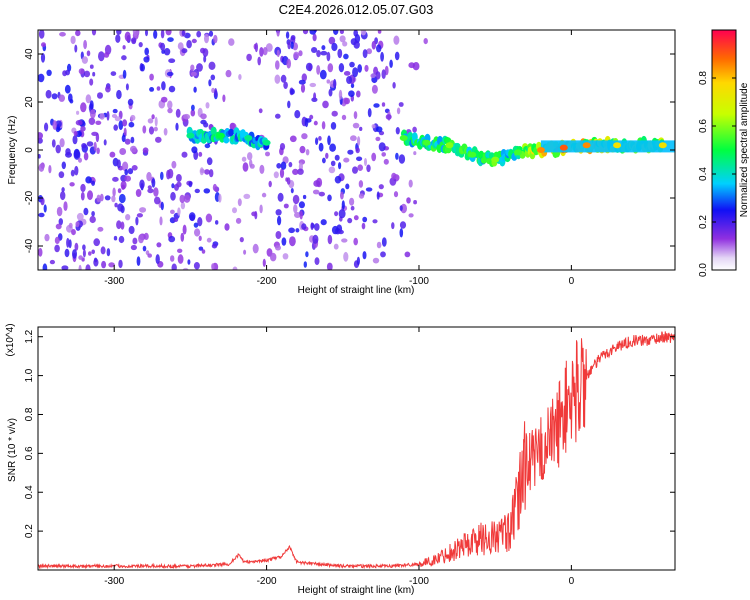 This screenshot has width=750, height=600. Describe the element at coordinates (703, 222) in the screenshot. I see `colorbar-tick-label: 0.2` at that location.